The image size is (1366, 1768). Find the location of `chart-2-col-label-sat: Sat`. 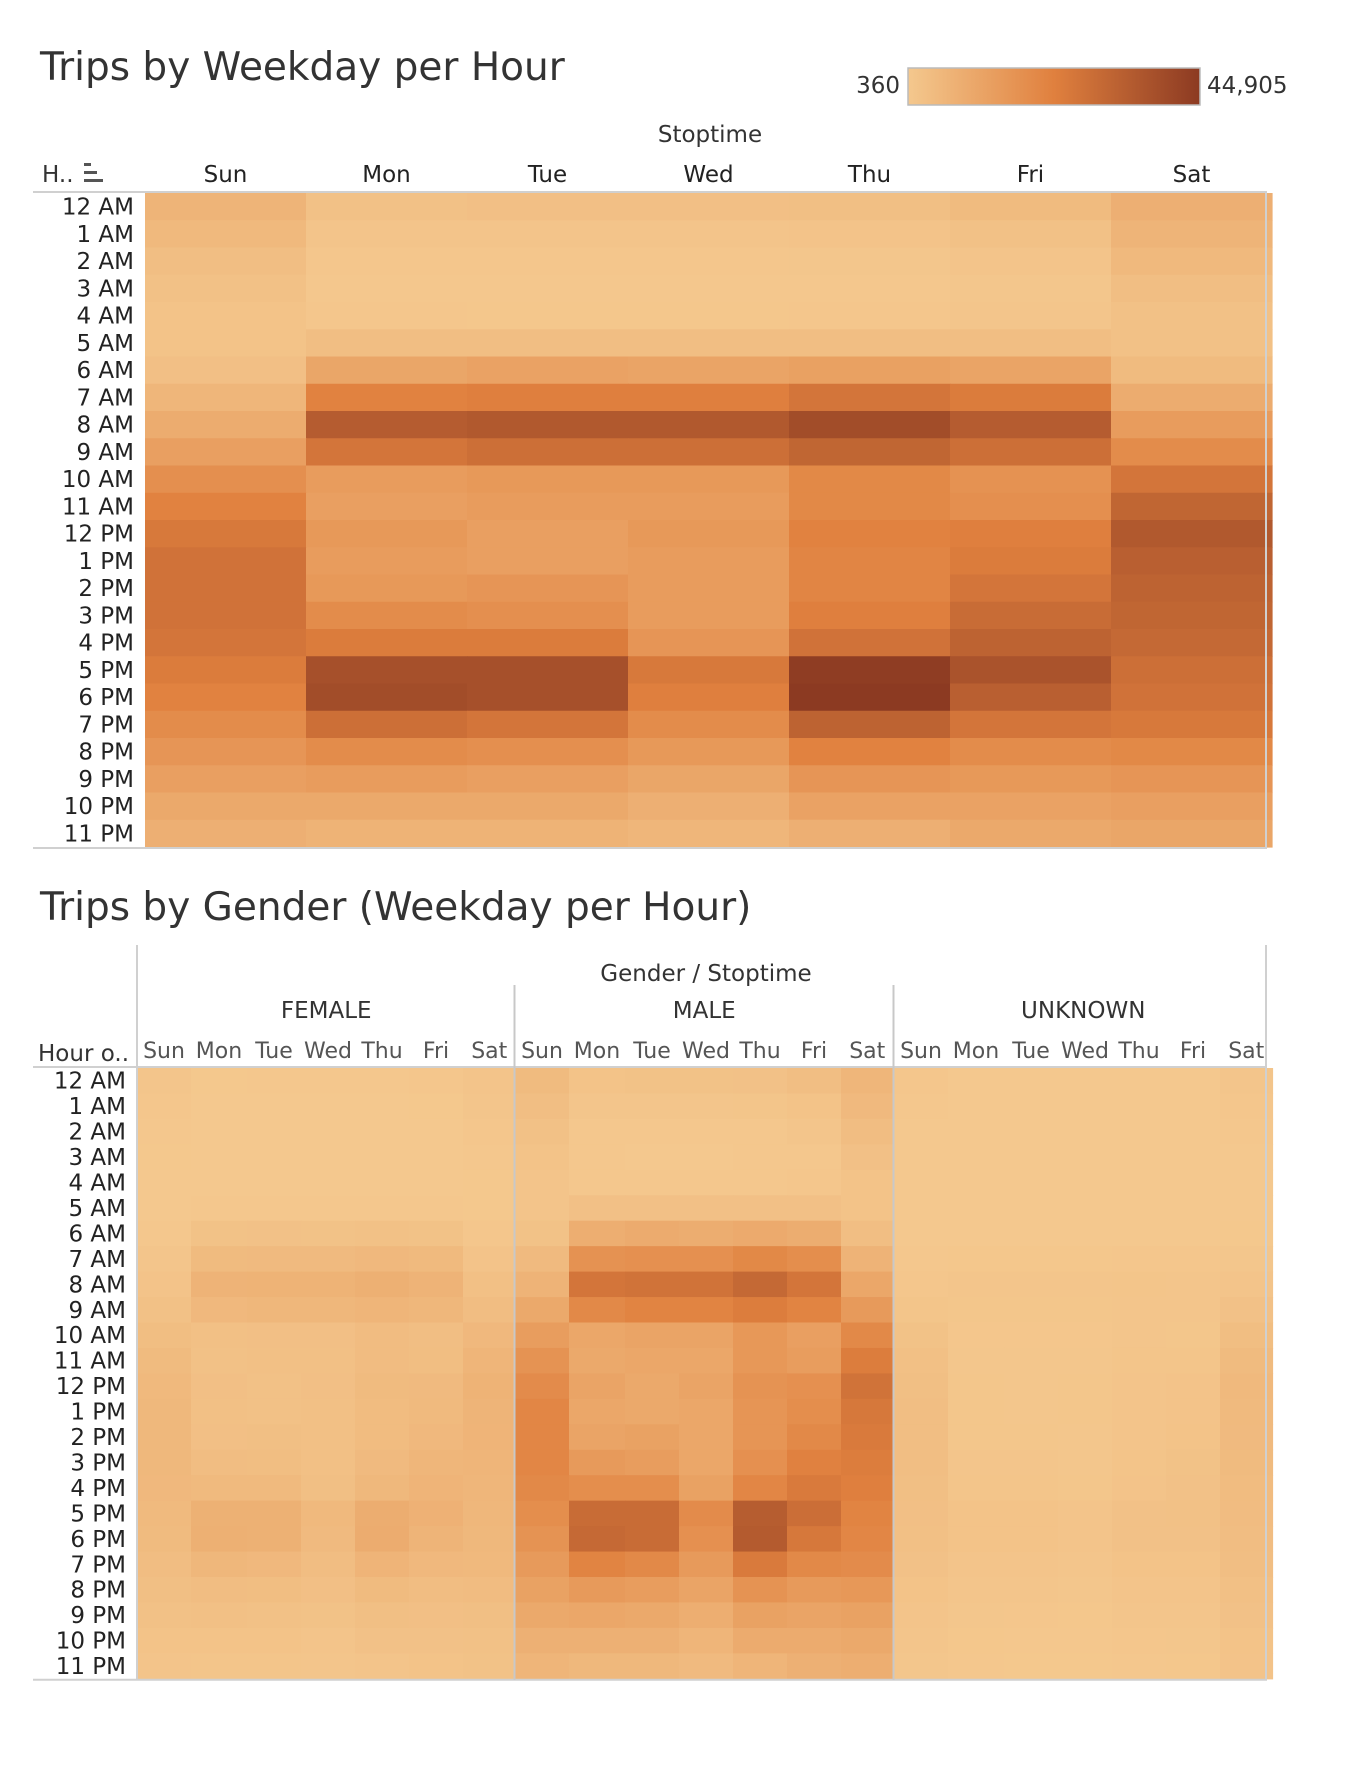

chart-2-col-label-sat: Sat is located at coordinates (1246, 1051).